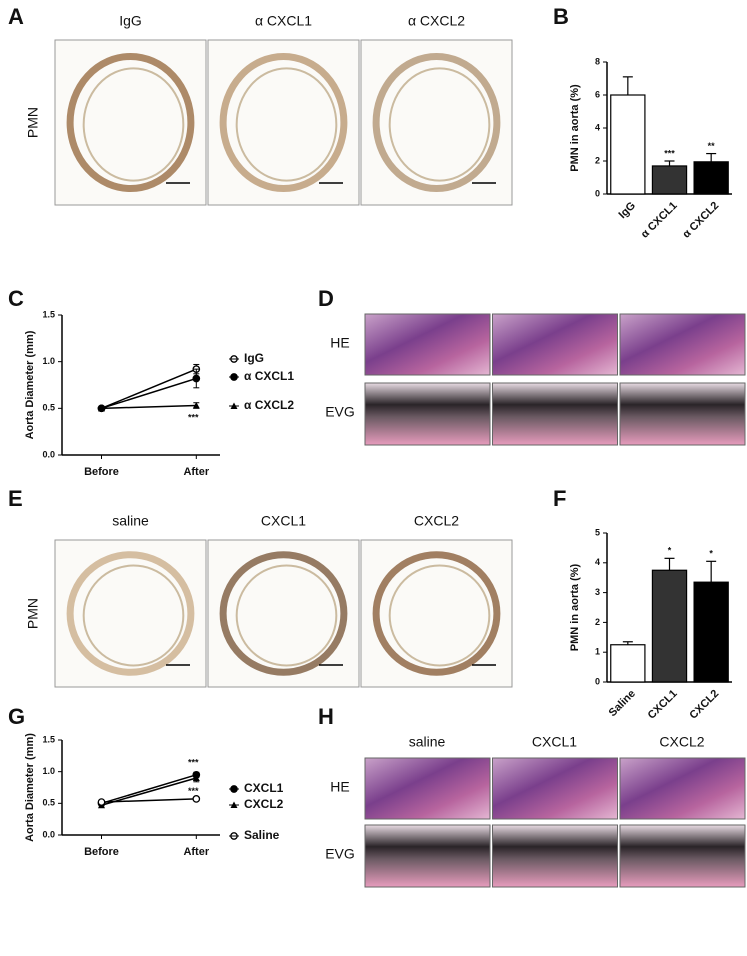 This screenshot has height=956, width=747. I want to click on y-tick-label: 5, so click(597, 532).